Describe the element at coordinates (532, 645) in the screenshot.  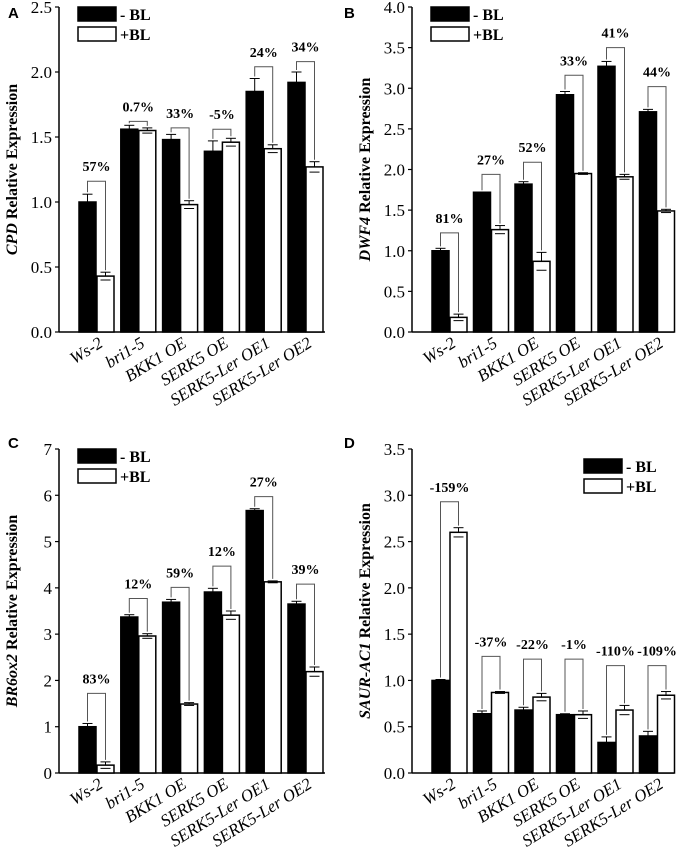
I see `percent-annotation: -22%` at that location.